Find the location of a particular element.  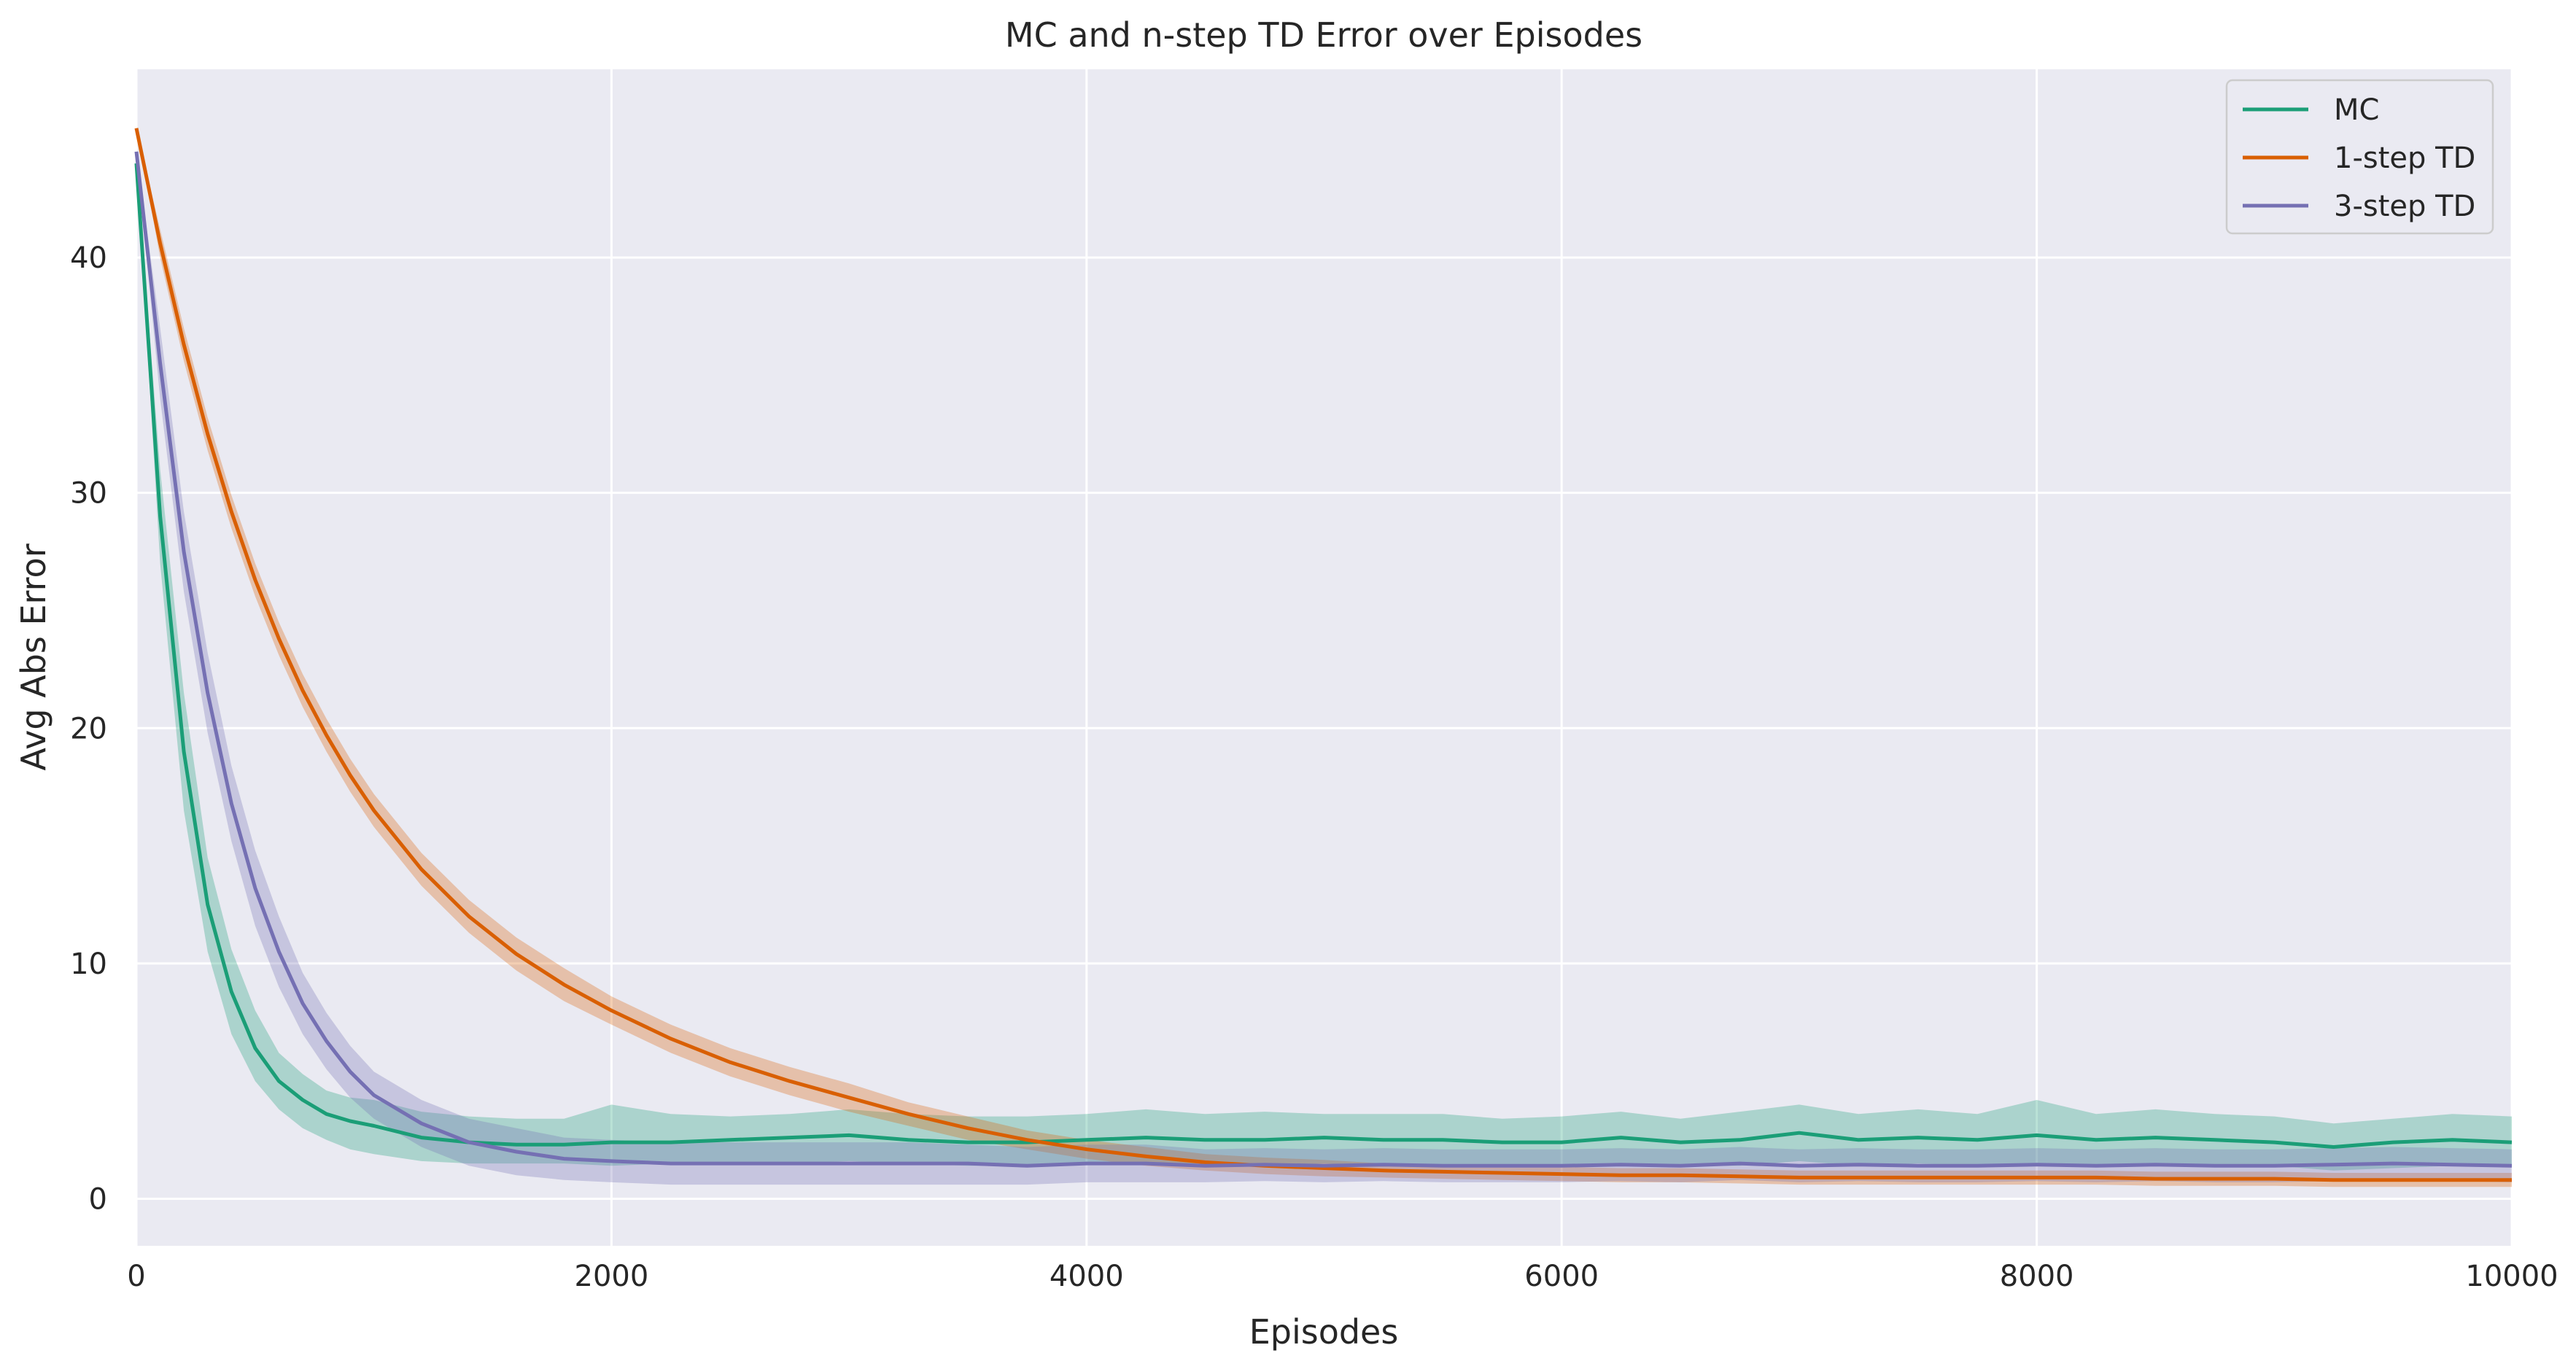

x-tick-label: 2000 is located at coordinates (612, 1276).